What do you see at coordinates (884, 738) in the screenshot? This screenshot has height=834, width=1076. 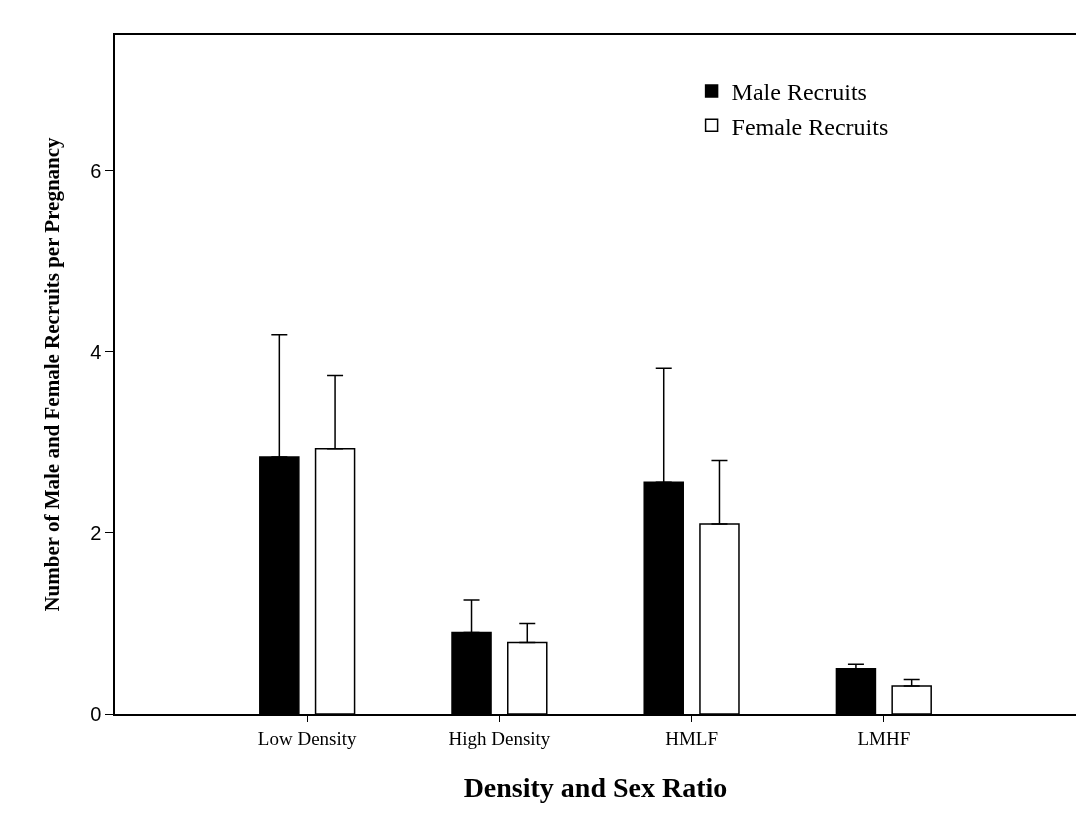 I see `x-tick-label: LMHF` at bounding box center [884, 738].